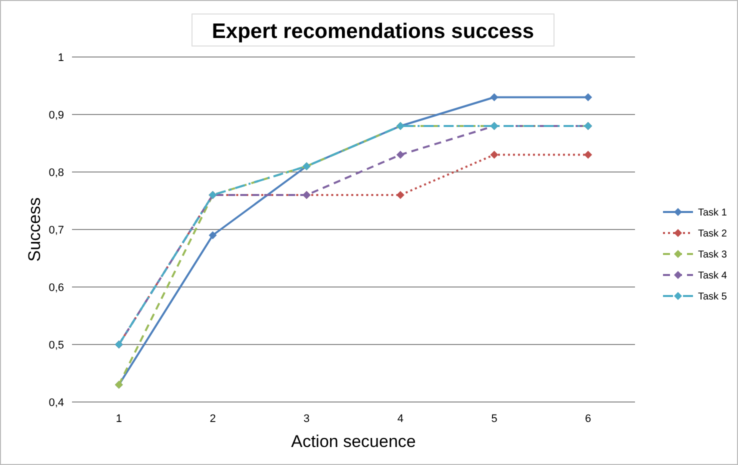  What do you see at coordinates (373, 31) in the screenshot?
I see `chart-title: Expert recomendations success` at bounding box center [373, 31].